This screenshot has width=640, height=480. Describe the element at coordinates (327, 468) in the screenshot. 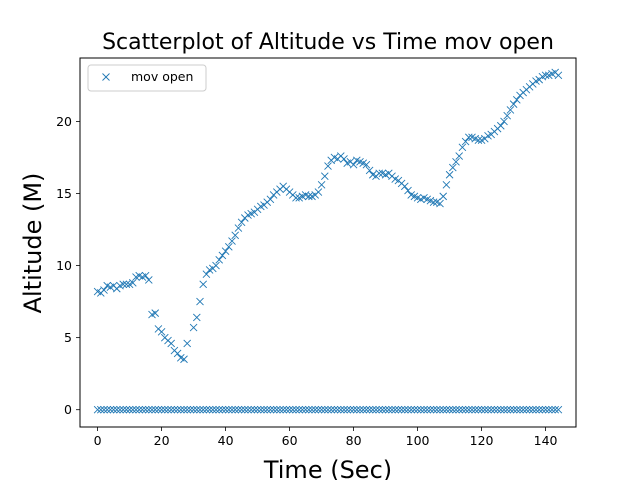

I see `x-axis-label: Time (Sec)` at that location.